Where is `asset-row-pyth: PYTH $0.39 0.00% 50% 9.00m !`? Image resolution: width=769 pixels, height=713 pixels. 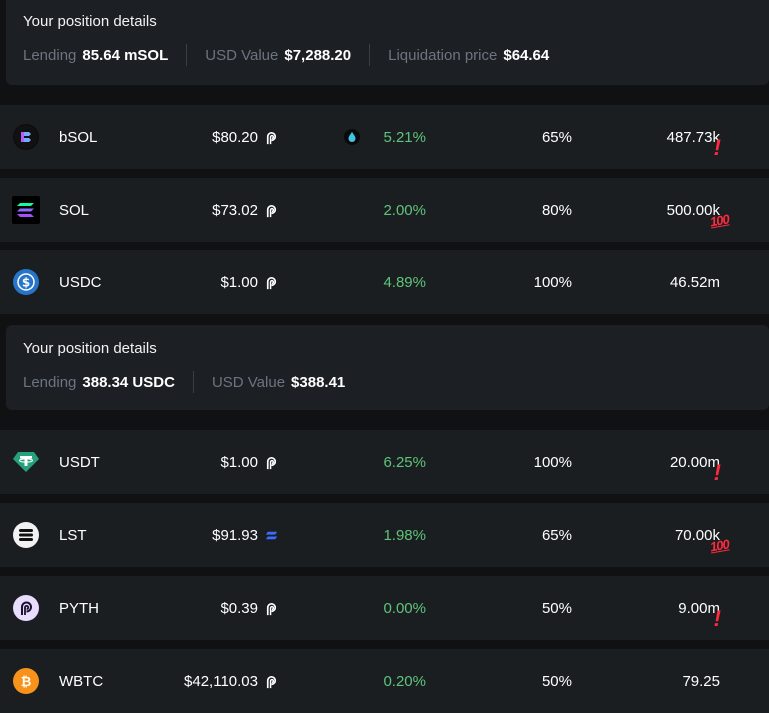 asset-row-pyth: PYTH $0.39 0.00% 50% 9.00m ! is located at coordinates (384, 608).